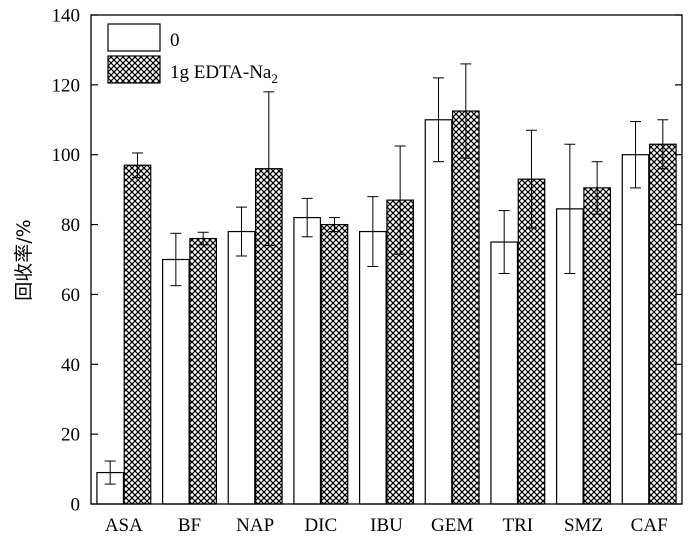 Image resolution: width=700 pixels, height=542 pixels. What do you see at coordinates (192, 54) in the screenshot?
I see `legend: 0 1g EDTA-Na2` at bounding box center [192, 54].